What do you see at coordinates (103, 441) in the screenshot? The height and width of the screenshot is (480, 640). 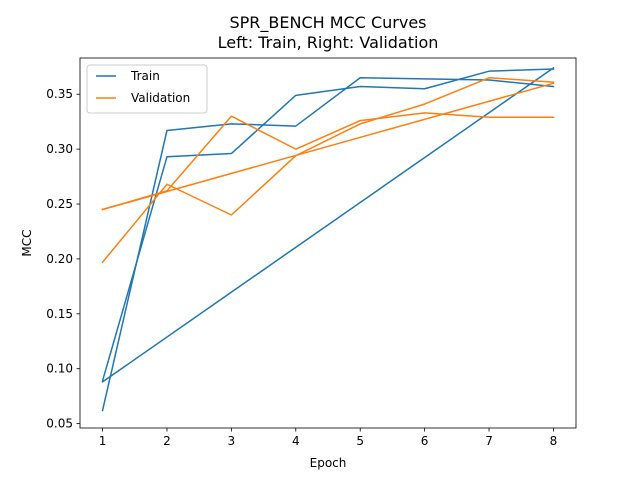 I see `x-tick-label: 1` at bounding box center [103, 441].